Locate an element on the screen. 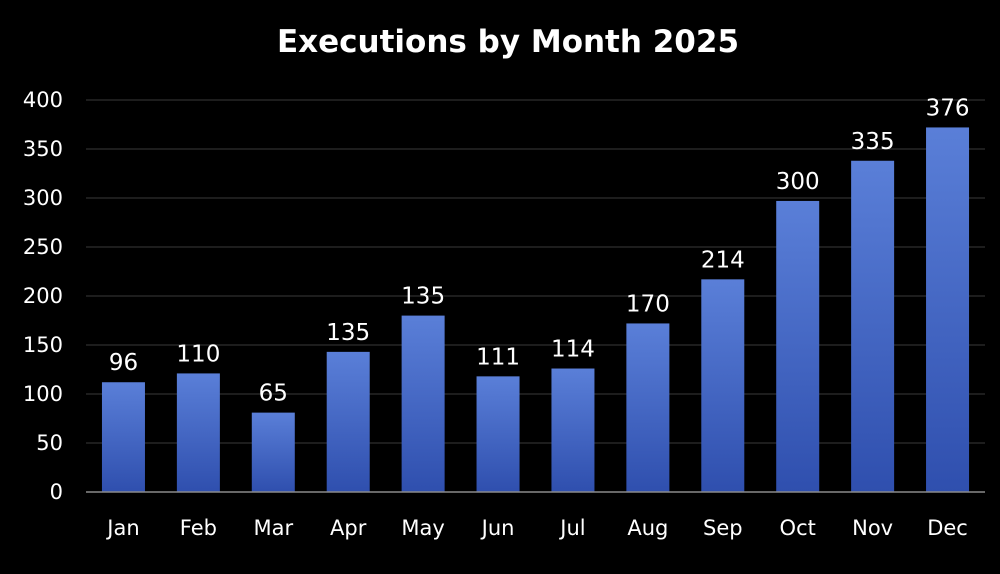  y-tick-label: 250 is located at coordinates (43, 247).